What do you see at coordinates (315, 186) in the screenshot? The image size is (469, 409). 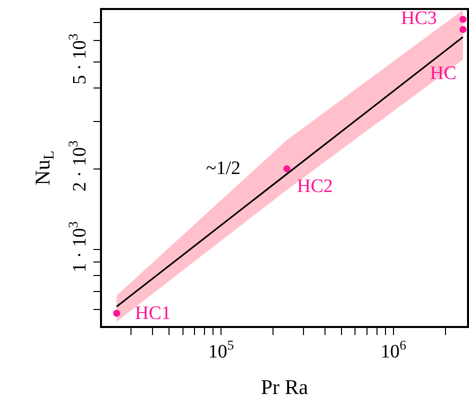 I see `annotation: HC2` at bounding box center [315, 186].